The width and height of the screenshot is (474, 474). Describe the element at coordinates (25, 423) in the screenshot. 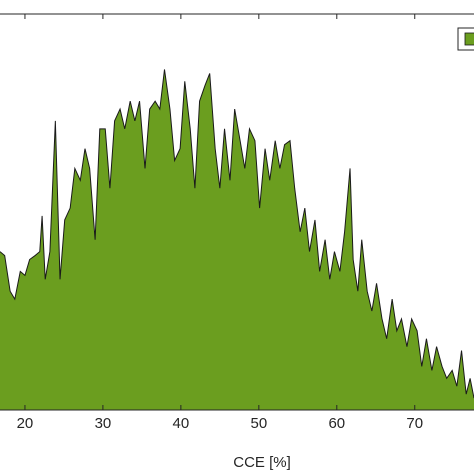

I see `x-tick-label: 20` at that location.